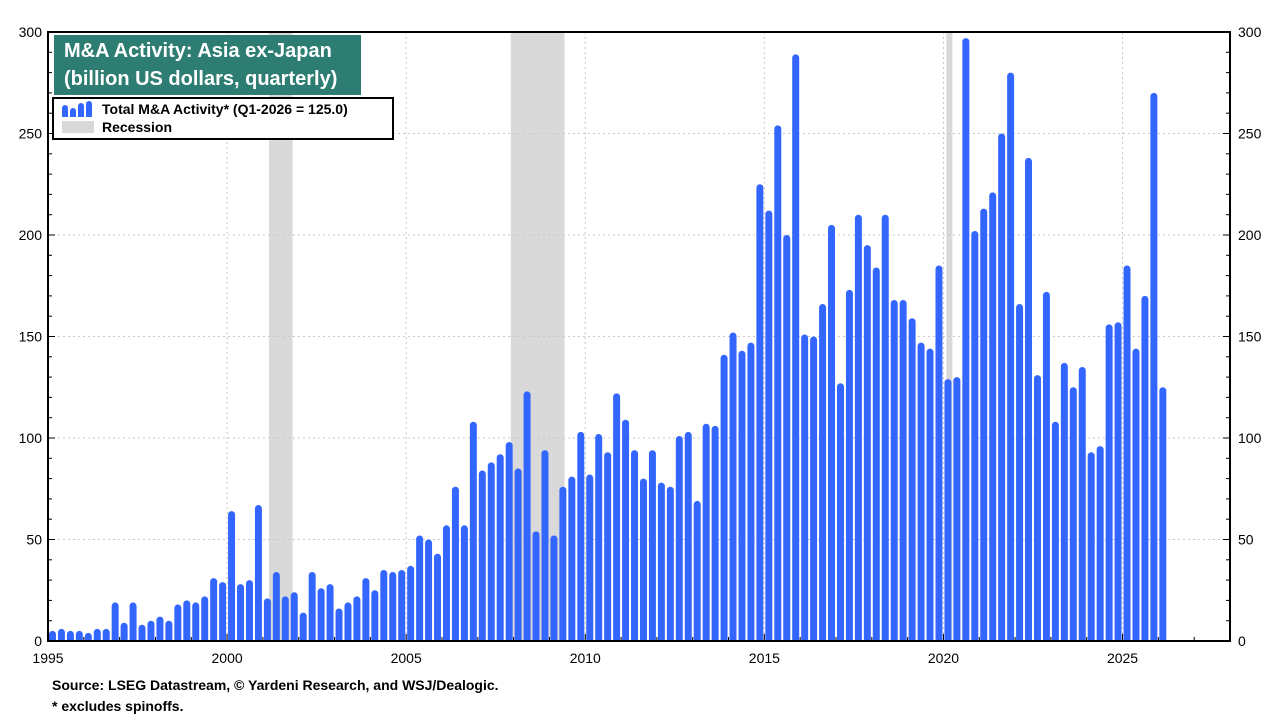  What do you see at coordinates (38, 641) in the screenshot?
I see `y-tick-label-left: 0` at bounding box center [38, 641].